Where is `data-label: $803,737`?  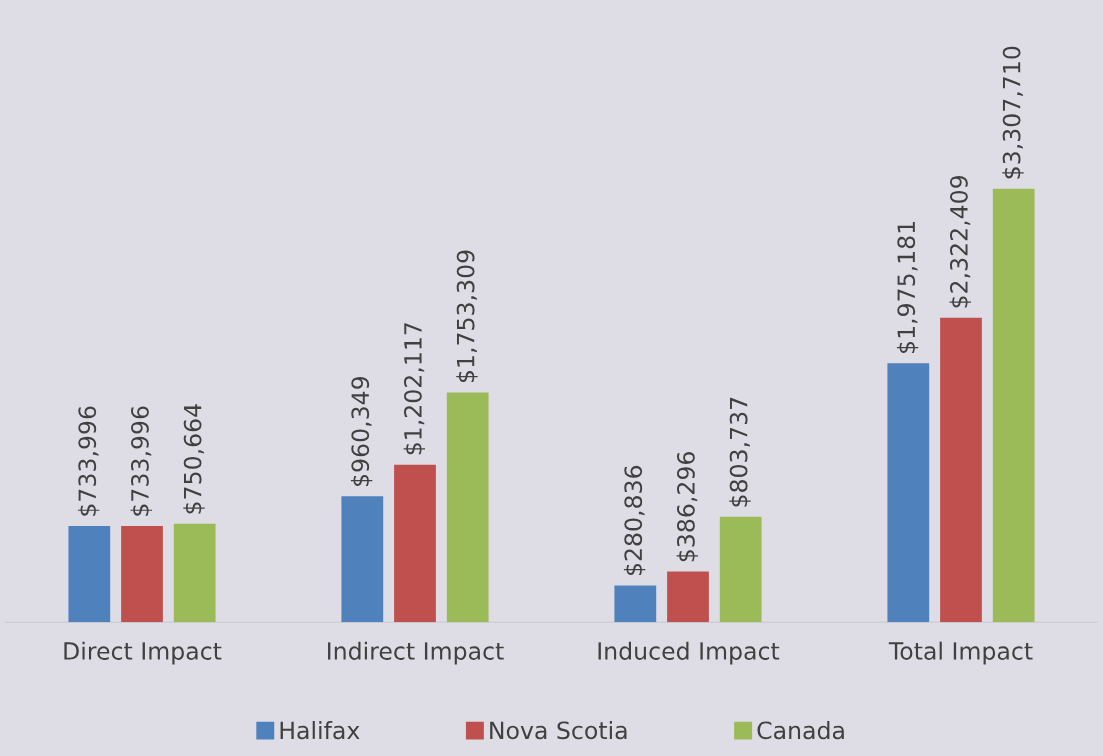
data-label: $803,737 is located at coordinates (740, 452).